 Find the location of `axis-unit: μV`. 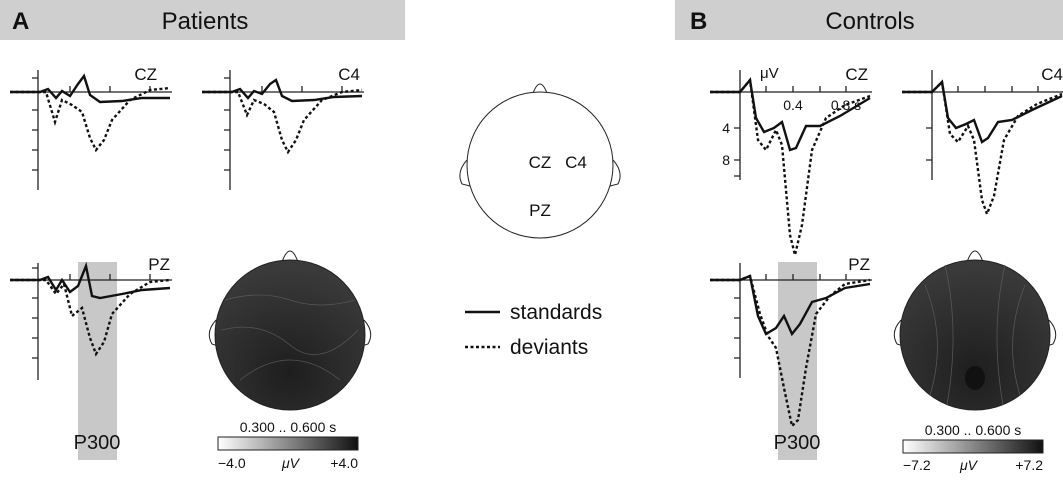

axis-unit: μV is located at coordinates (769, 73).